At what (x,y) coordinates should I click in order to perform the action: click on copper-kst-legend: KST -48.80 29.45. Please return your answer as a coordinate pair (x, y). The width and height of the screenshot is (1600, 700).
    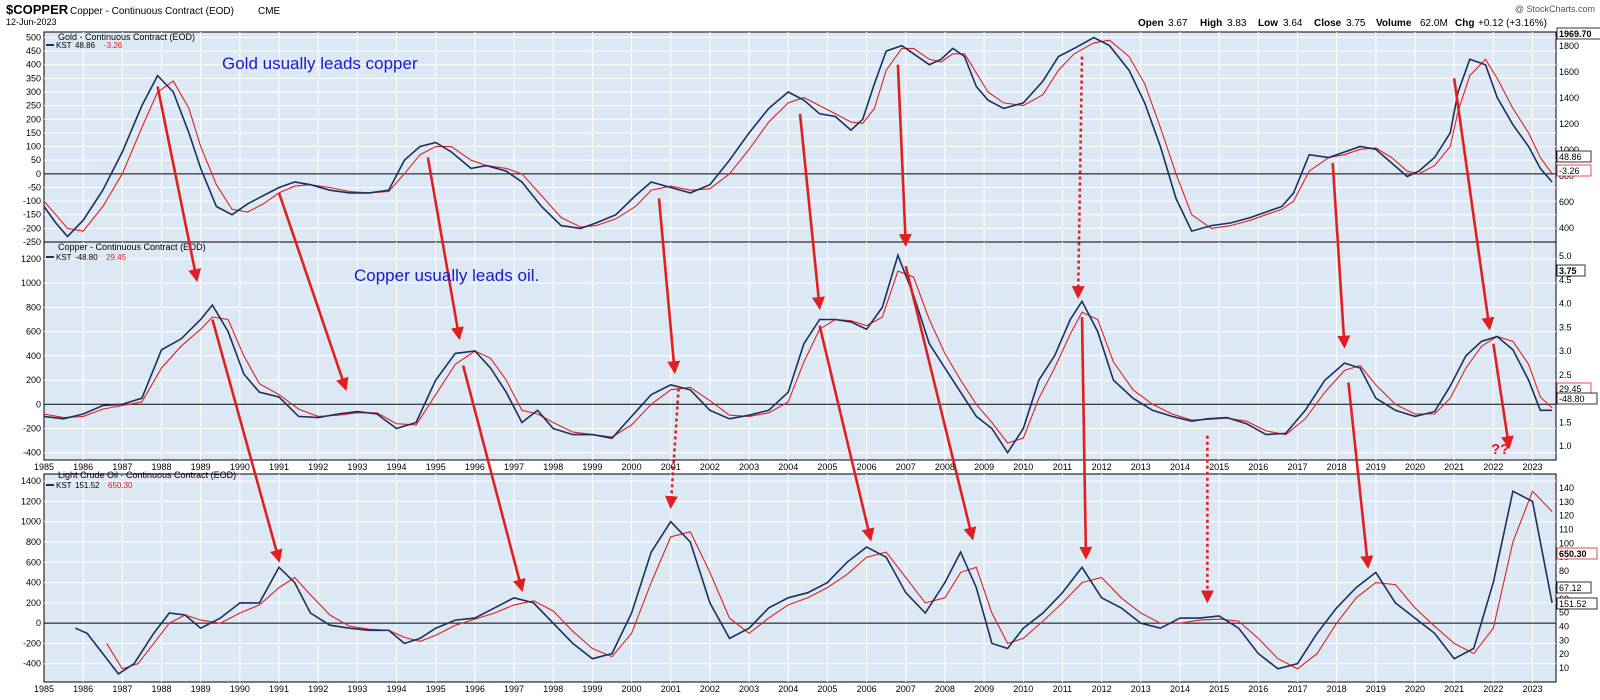
    Looking at the image, I should click on (86, 257).